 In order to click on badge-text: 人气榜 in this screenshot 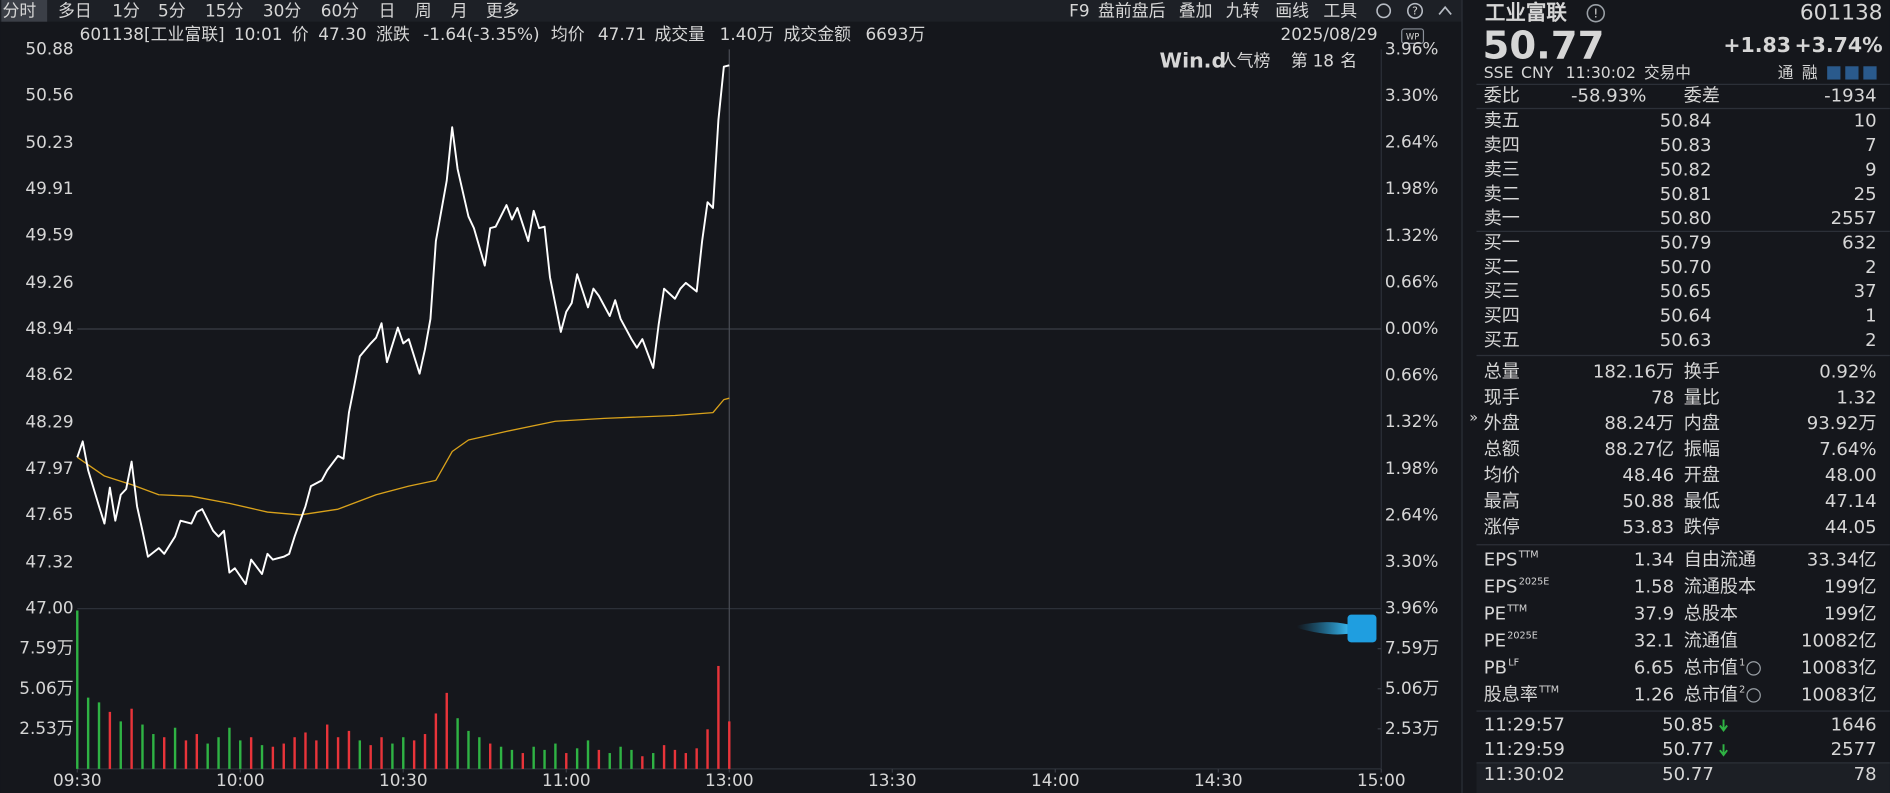, I will do `click(1245, 60)`.